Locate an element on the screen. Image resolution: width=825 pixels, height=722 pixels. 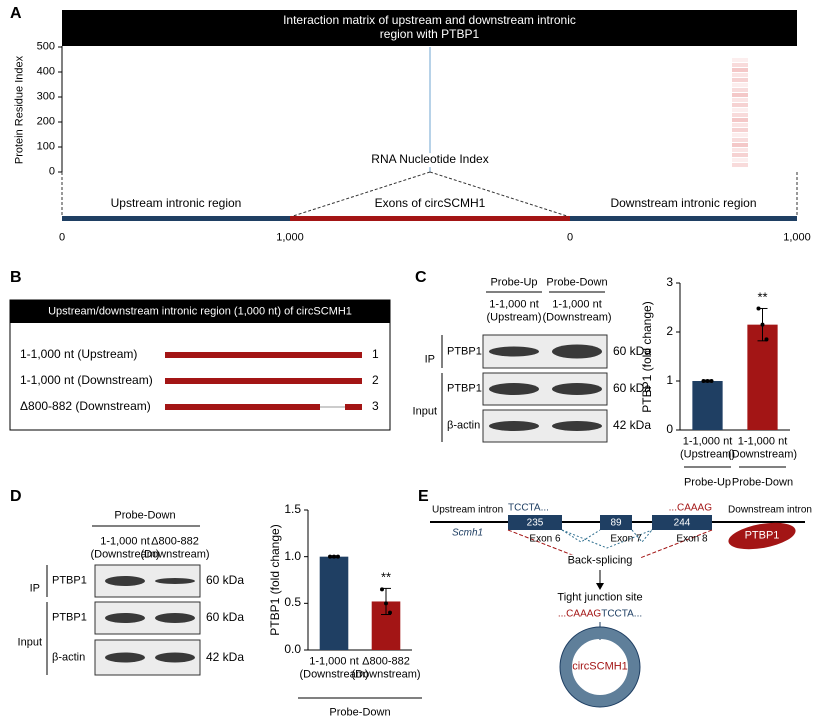
lane-label: Δ800-882 (Downstream) is located at coordinates (175, 547).